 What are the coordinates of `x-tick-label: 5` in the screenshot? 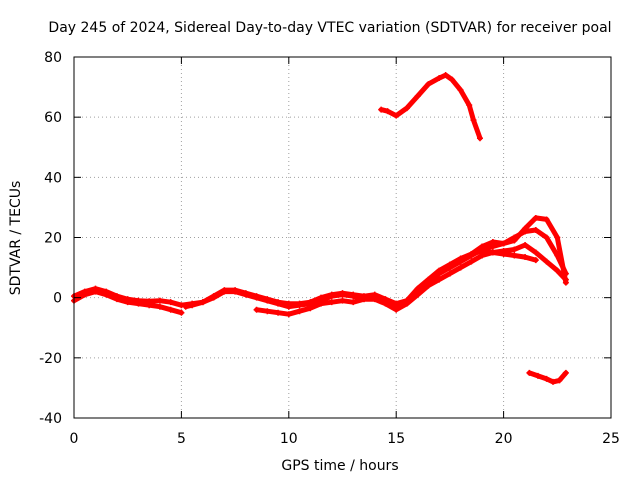 It's located at (181, 439).